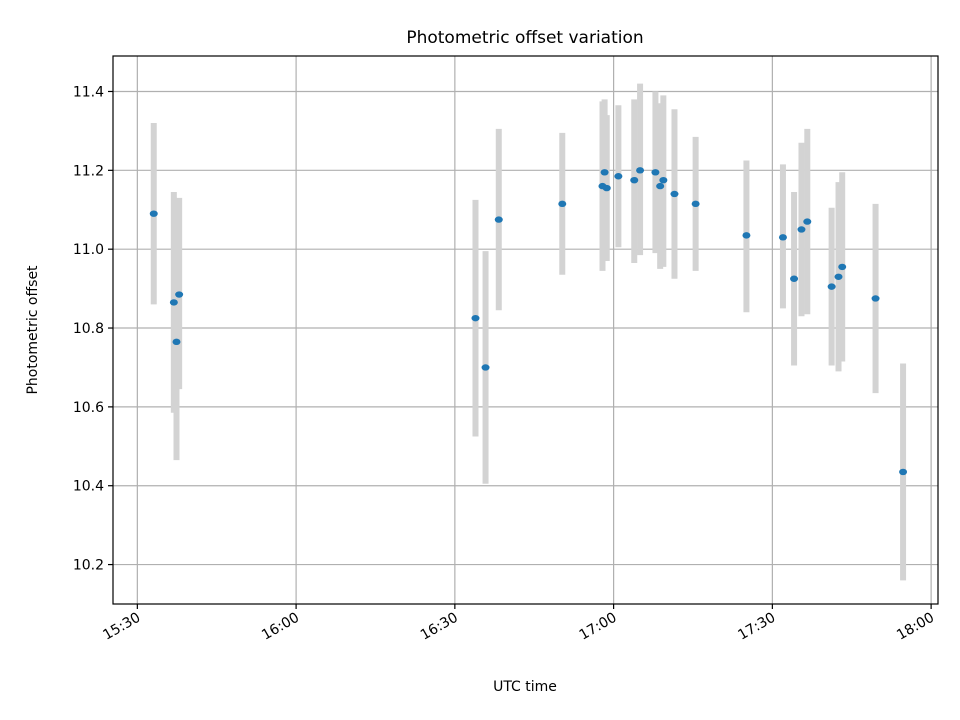  I want to click on y-axis-ticks: 10.2 10.4 10.6 10.8 11.0 11.2 11.4, so click(93, 329).